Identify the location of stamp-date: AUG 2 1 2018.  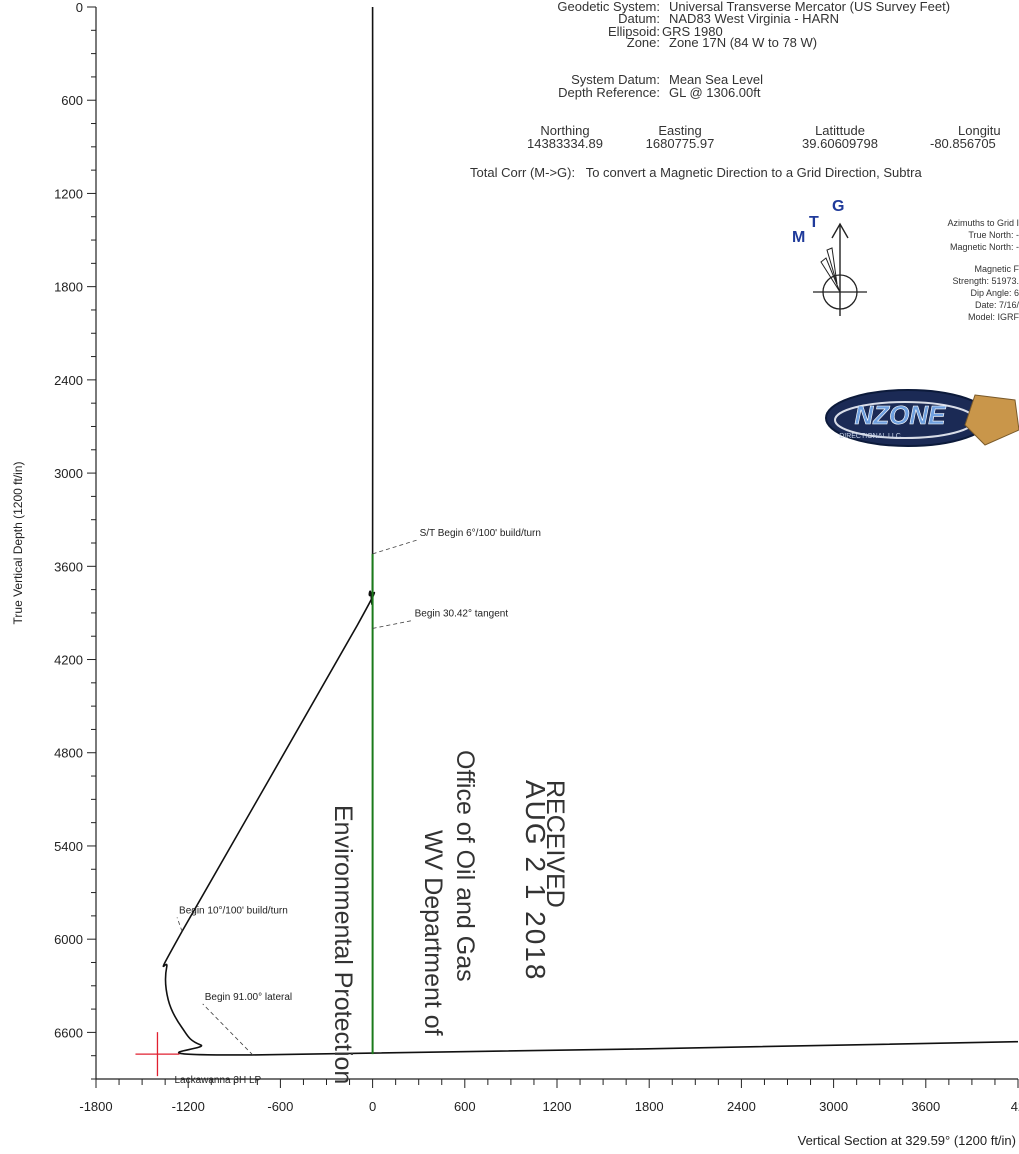
(535, 881).